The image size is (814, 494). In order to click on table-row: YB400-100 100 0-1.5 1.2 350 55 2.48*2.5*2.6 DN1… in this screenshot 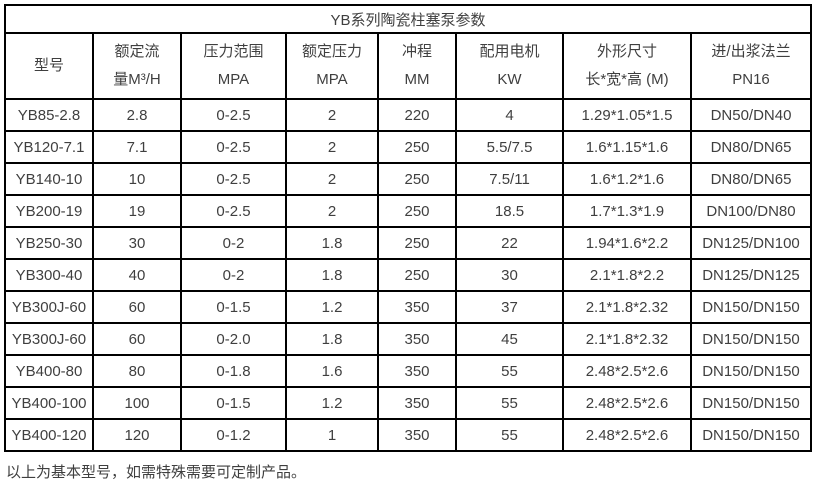, I will do `click(408, 403)`.